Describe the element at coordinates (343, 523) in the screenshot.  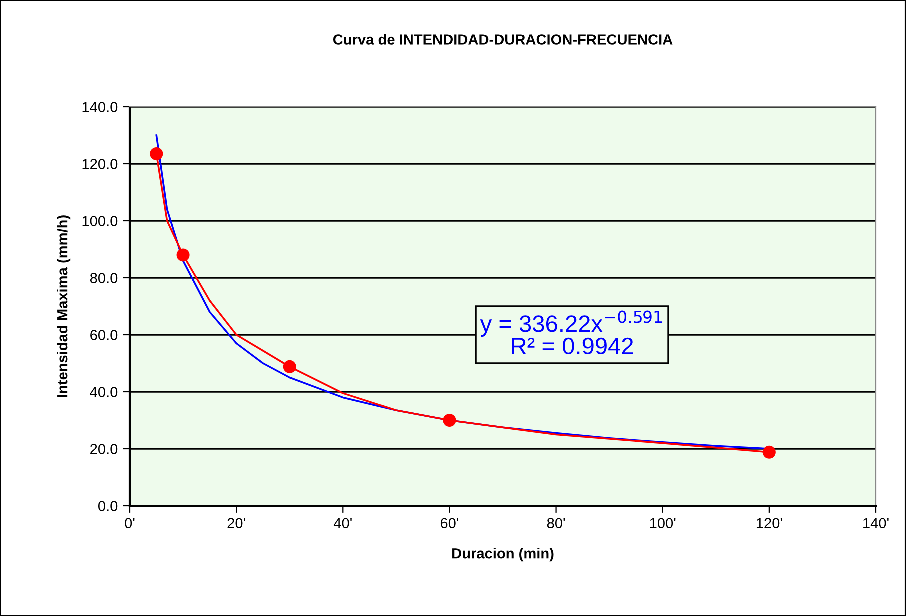
I see `x-tick-label: 40'` at that location.